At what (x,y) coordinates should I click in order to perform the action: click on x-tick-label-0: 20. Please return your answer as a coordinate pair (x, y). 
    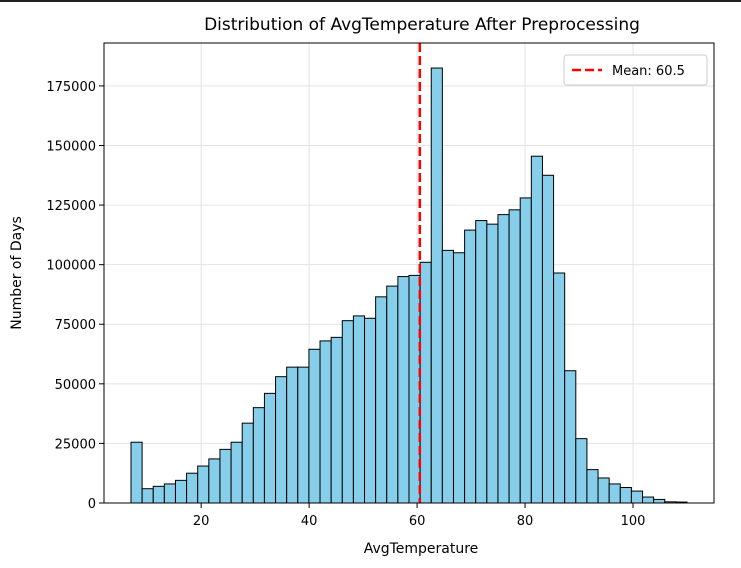
    Looking at the image, I should click on (201, 521).